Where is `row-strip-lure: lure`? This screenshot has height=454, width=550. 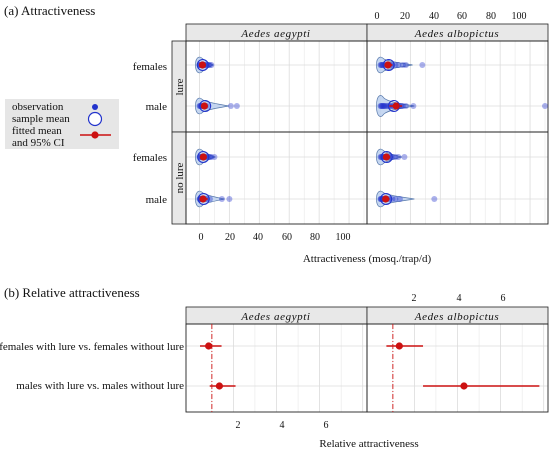
row-strip-lure: lure is located at coordinates (180, 86).